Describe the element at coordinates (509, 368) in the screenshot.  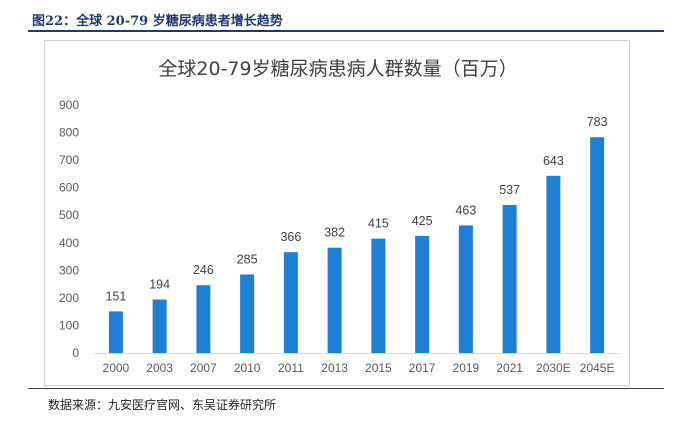
I see `x-tick-label: 2021` at that location.